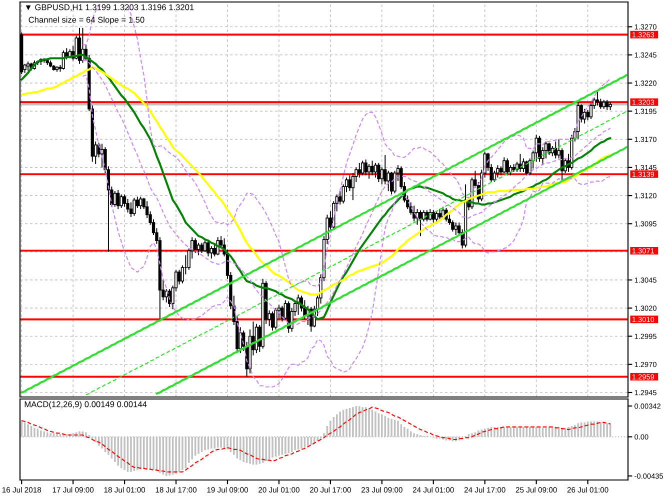  I want to click on text: Channel size = 64 Slope = 1.50, so click(86, 20).